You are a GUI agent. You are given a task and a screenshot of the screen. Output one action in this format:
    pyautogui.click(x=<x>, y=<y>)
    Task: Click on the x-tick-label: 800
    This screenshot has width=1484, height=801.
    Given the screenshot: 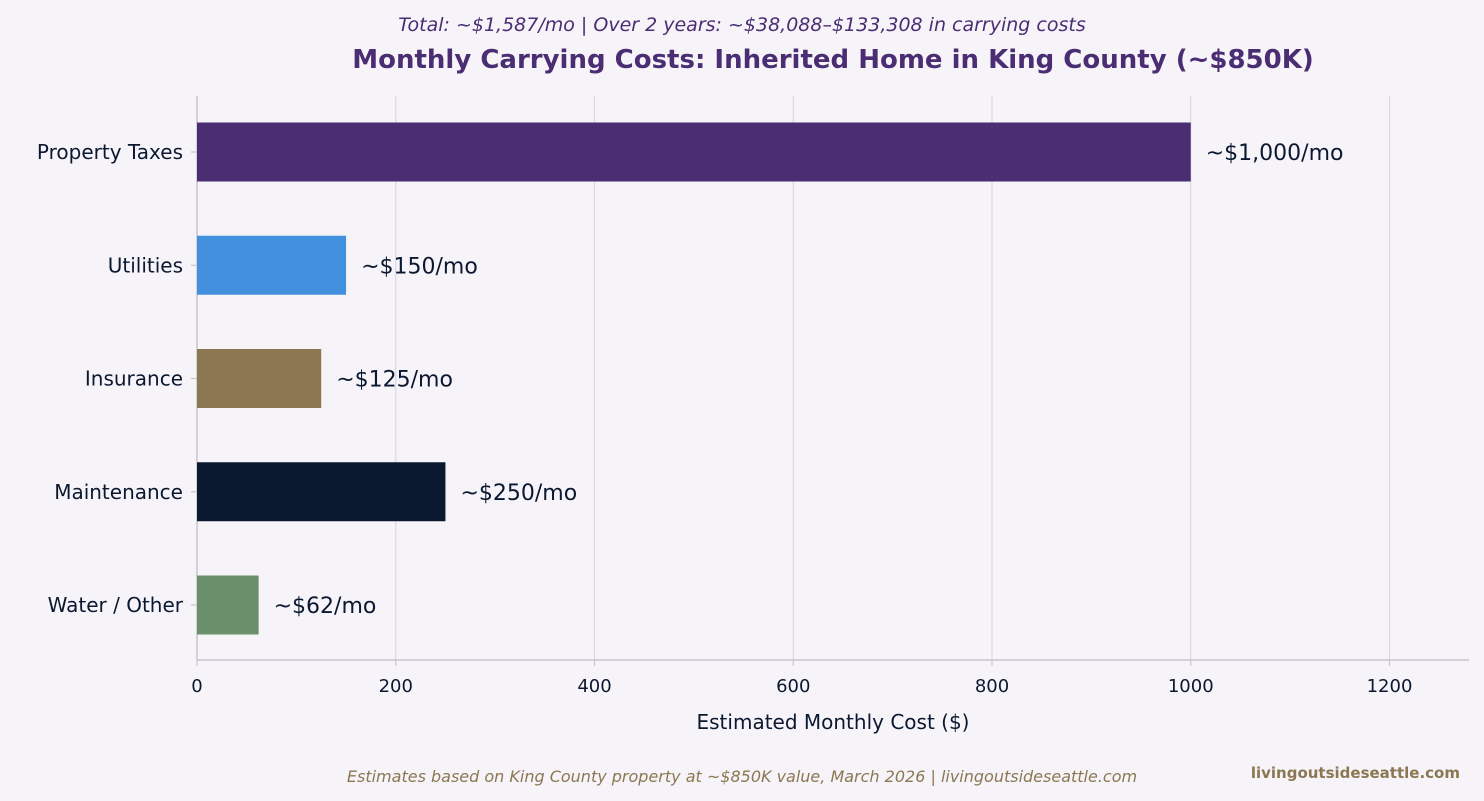 What is the action you would take?
    pyautogui.click(x=992, y=686)
    